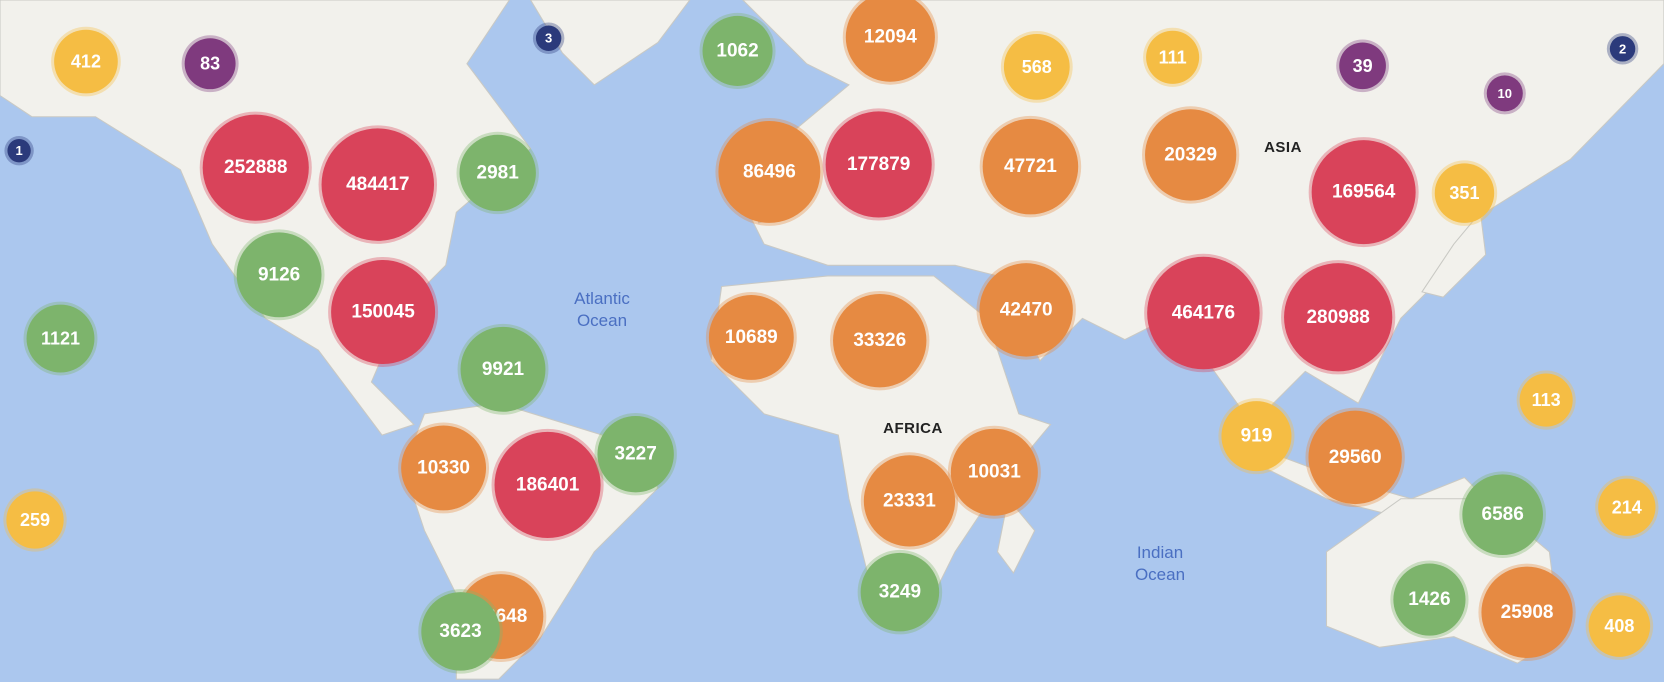 The image size is (1664, 682). I want to click on marker-count: 20329, so click(1190, 154).